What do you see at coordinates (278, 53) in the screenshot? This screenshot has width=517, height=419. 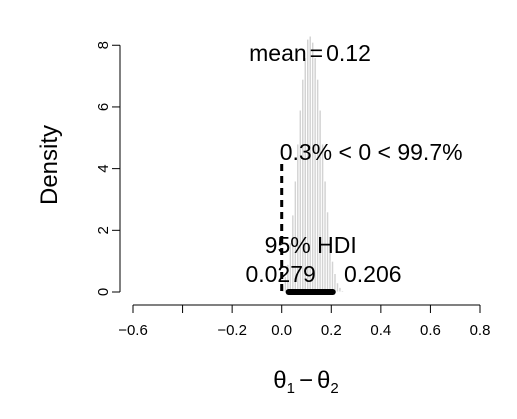 I see `mean-prefix: mean` at bounding box center [278, 53].